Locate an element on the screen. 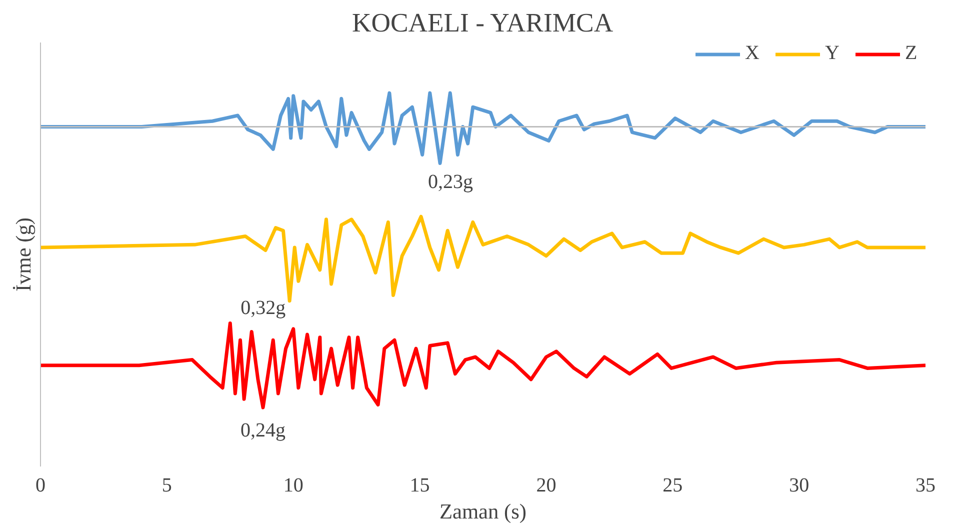  x-tick-label: 0 is located at coordinates (41, 485).